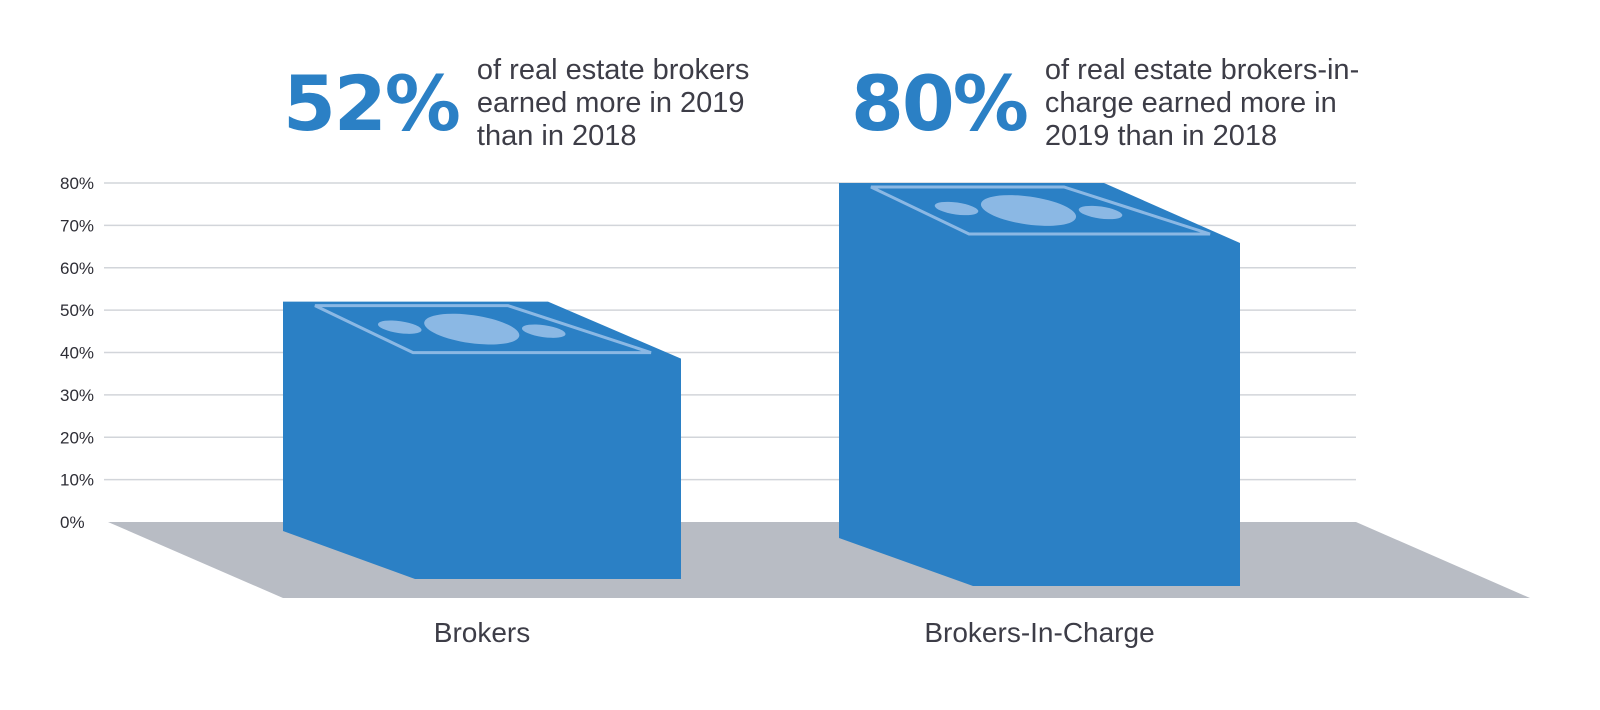 The width and height of the screenshot is (1600, 710). I want to click on bar-brokers-in-charge, so click(1039, 384).